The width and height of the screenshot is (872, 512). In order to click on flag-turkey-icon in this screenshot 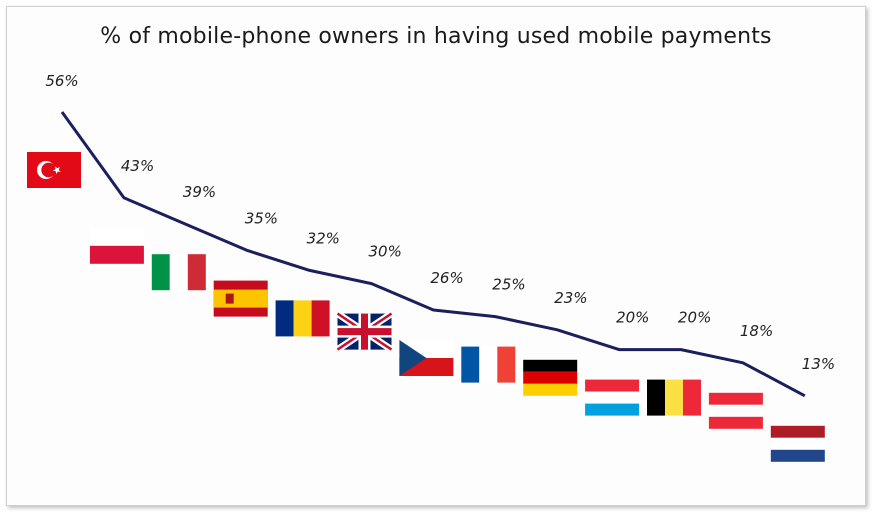, I will do `click(54, 170)`.